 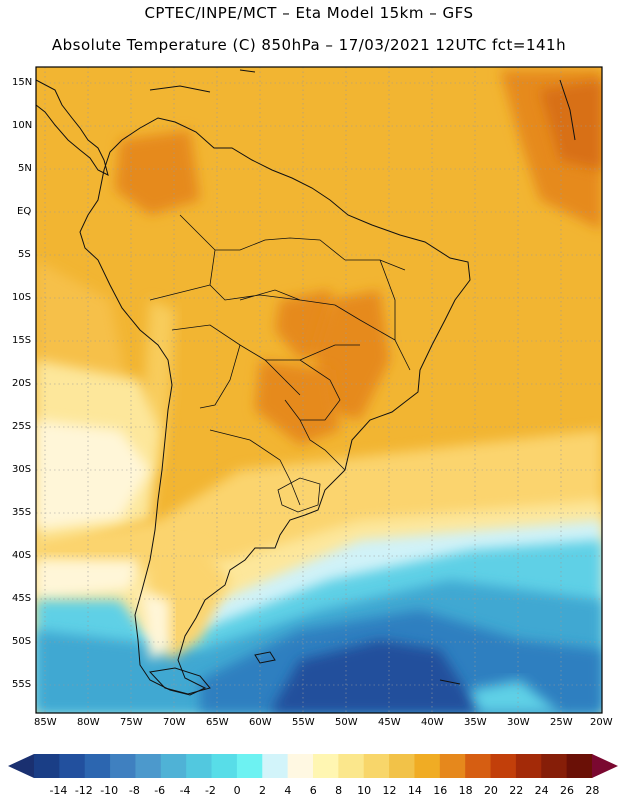 What do you see at coordinates (262, 790) in the screenshot?
I see `colorbar-tick-label: 2` at bounding box center [262, 790].